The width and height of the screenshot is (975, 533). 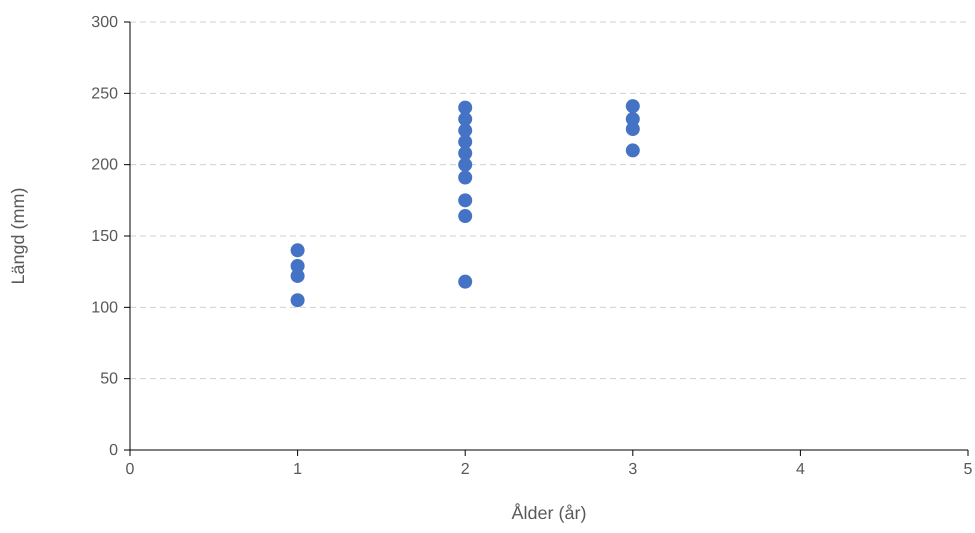 What do you see at coordinates (104, 236) in the screenshot?
I see `y-tick-label: 150` at bounding box center [104, 236].